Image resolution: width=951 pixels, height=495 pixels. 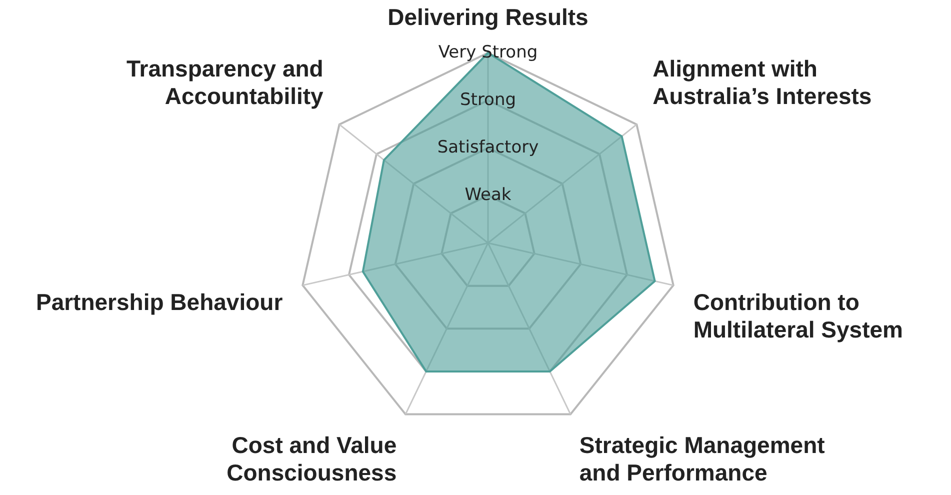 I want to click on spoke-label: Cost and Value Consciousness, so click(x=311, y=459).